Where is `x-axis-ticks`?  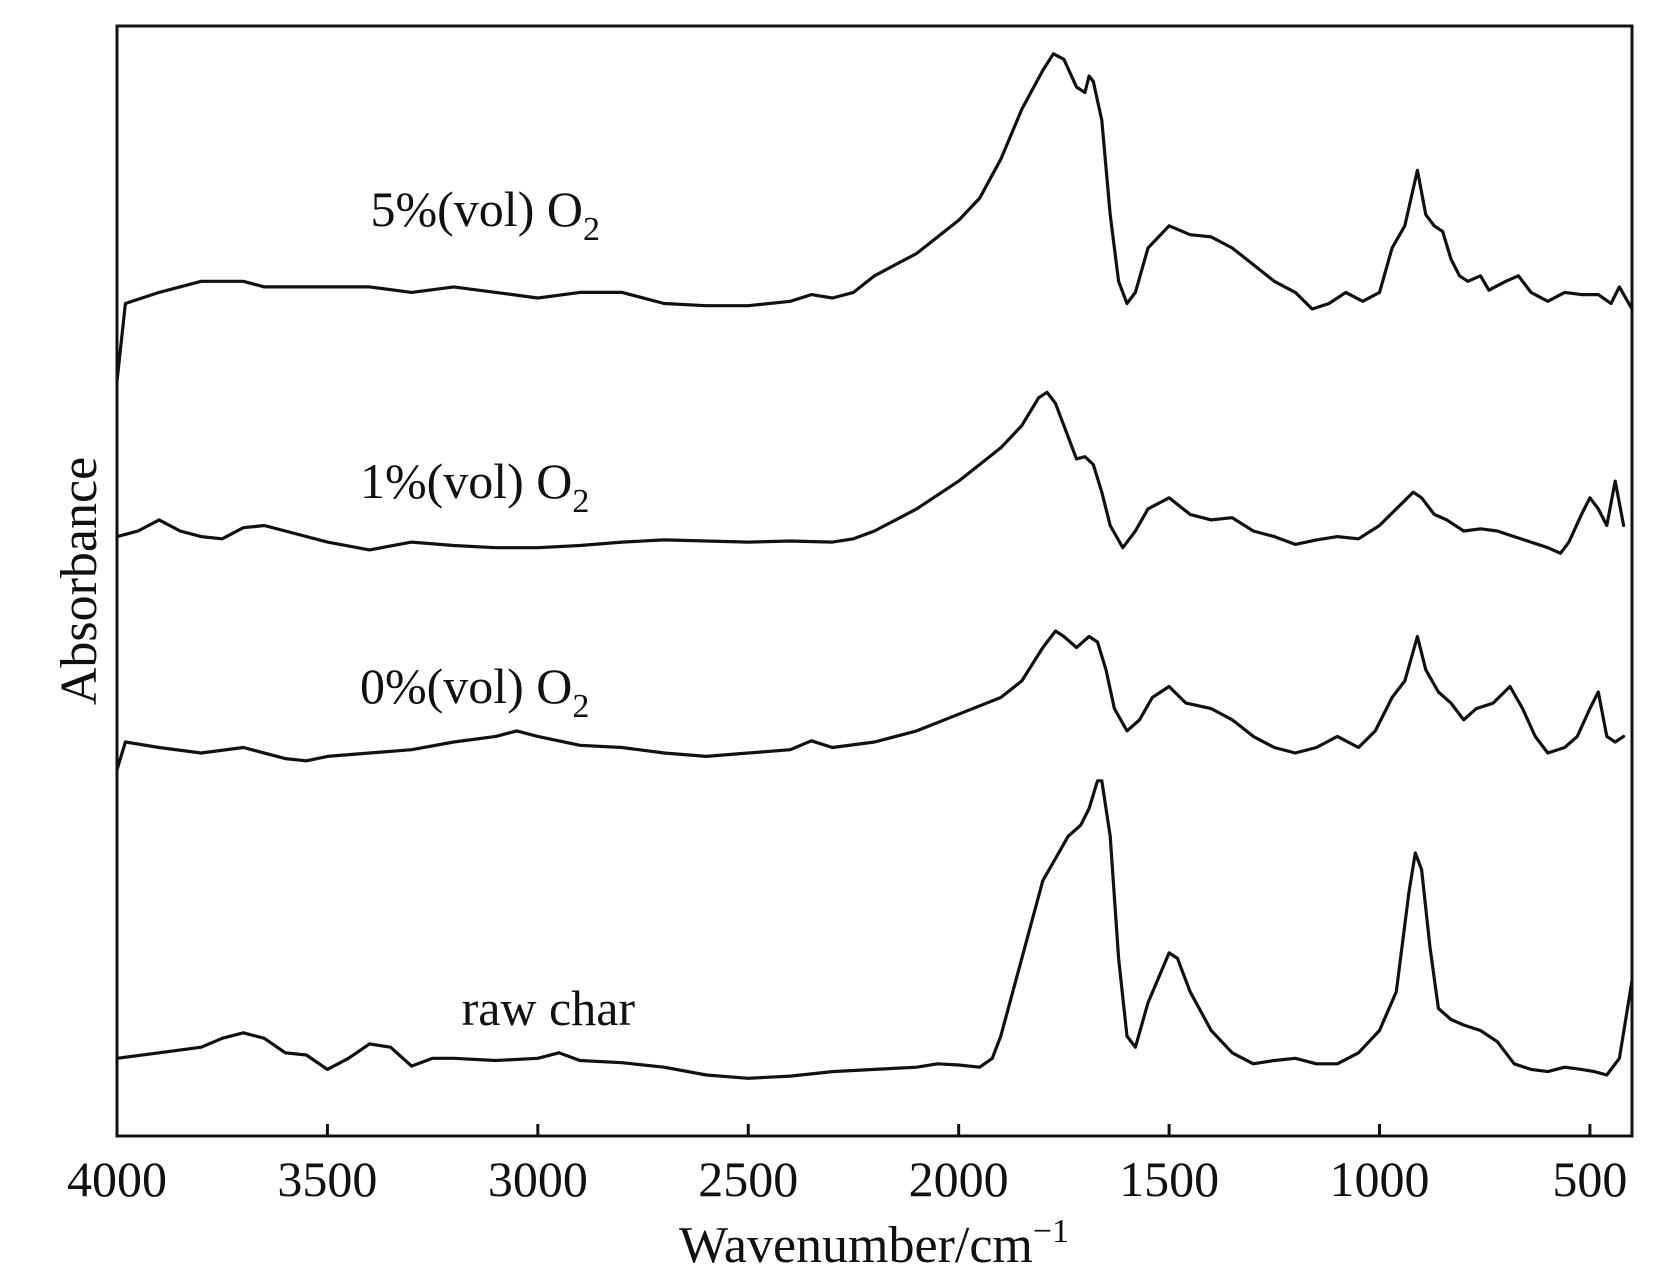
x-axis-ticks is located at coordinates (853, 1130).